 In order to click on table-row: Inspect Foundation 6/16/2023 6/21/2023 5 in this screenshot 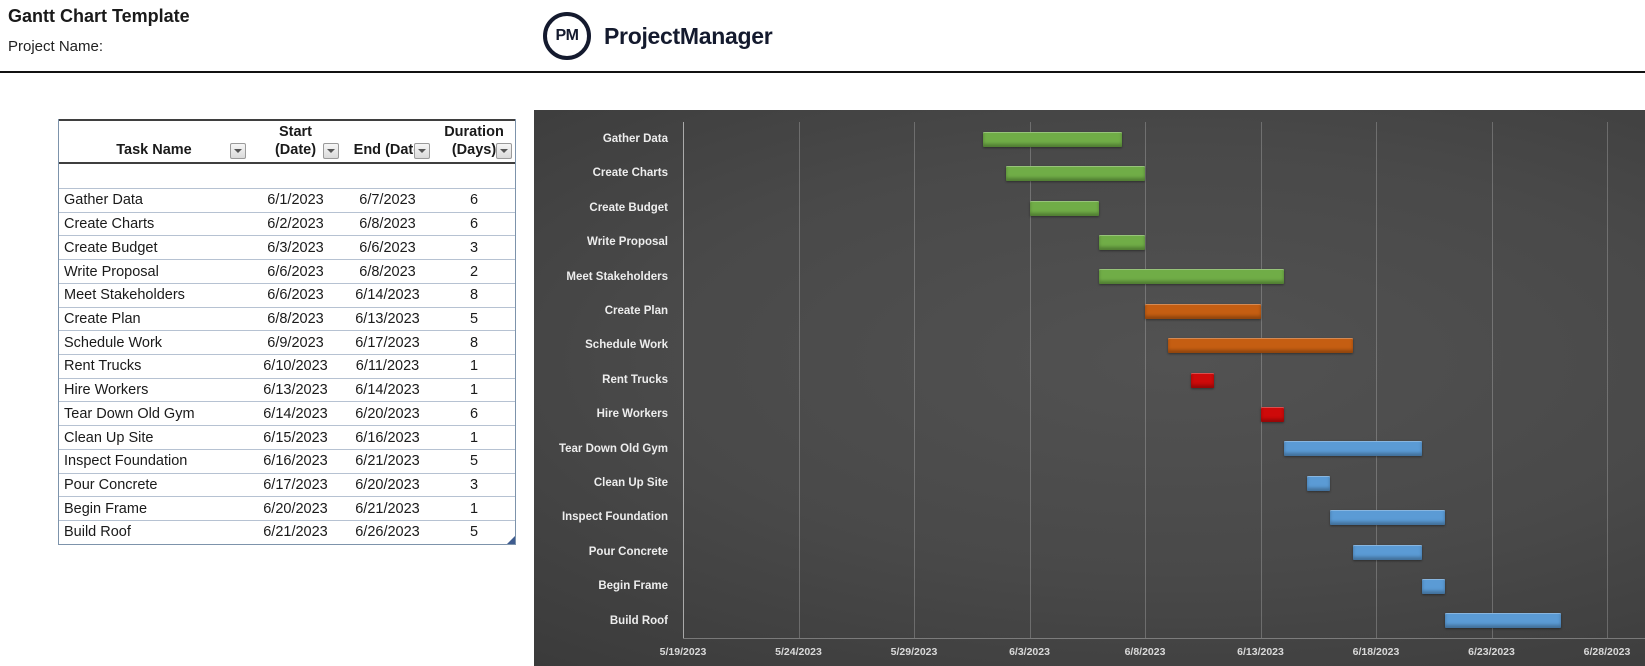, I will do `click(287, 462)`.